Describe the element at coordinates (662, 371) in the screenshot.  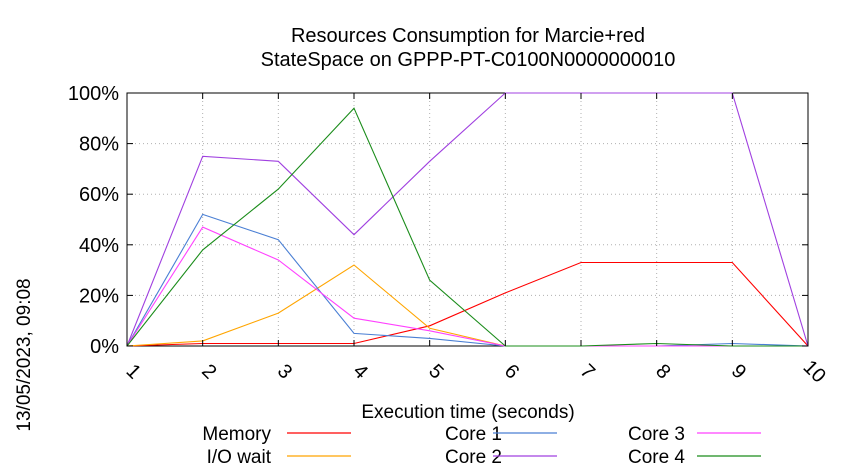
I see `x-tick-label: 8` at that location.